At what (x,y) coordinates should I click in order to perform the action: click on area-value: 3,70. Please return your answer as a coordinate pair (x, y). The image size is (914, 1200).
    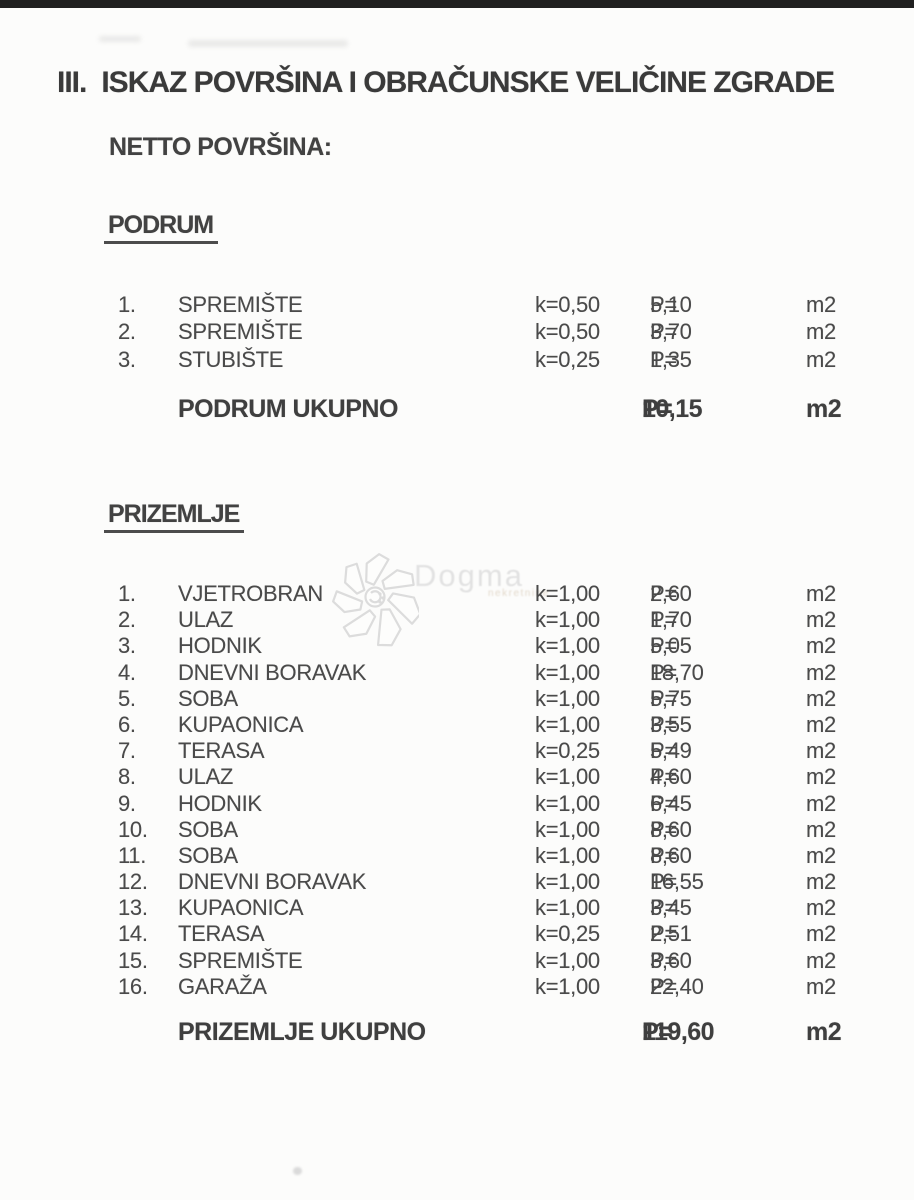
    Looking at the image, I should click on (671, 332).